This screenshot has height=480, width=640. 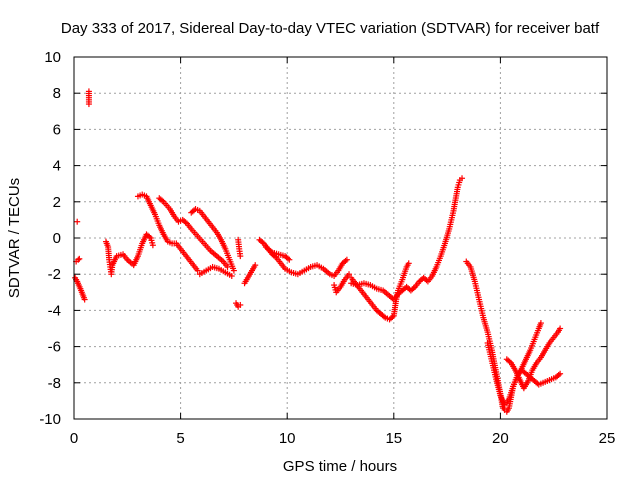 I want to click on y-axis-label: SDTVAR / TECUs, so click(x=14, y=238).